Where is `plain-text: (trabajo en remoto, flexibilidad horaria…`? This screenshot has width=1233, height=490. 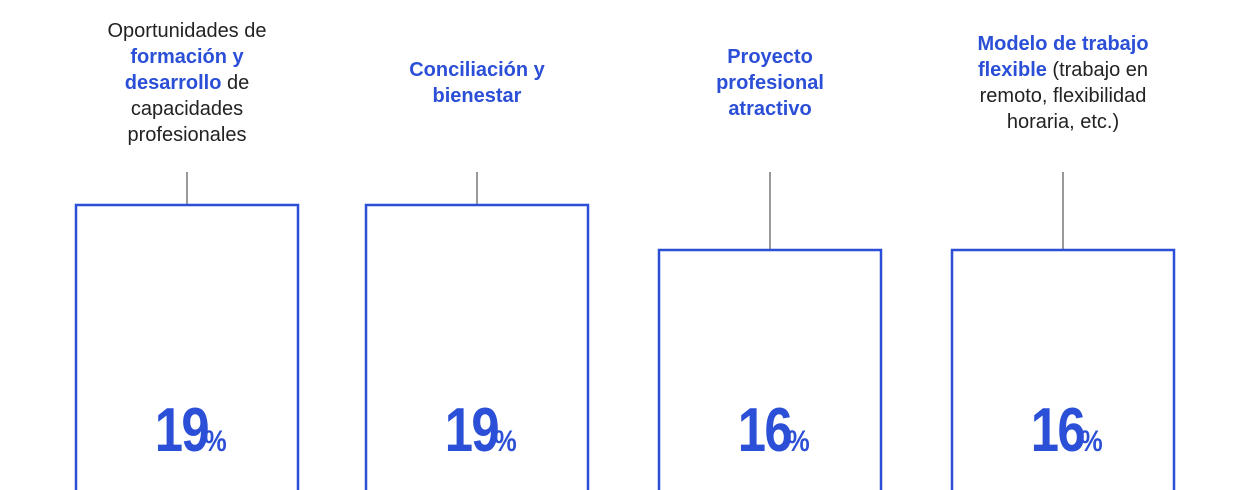
plain-text: (trabajo en remoto, flexibilidad horaria… is located at coordinates (1064, 96).